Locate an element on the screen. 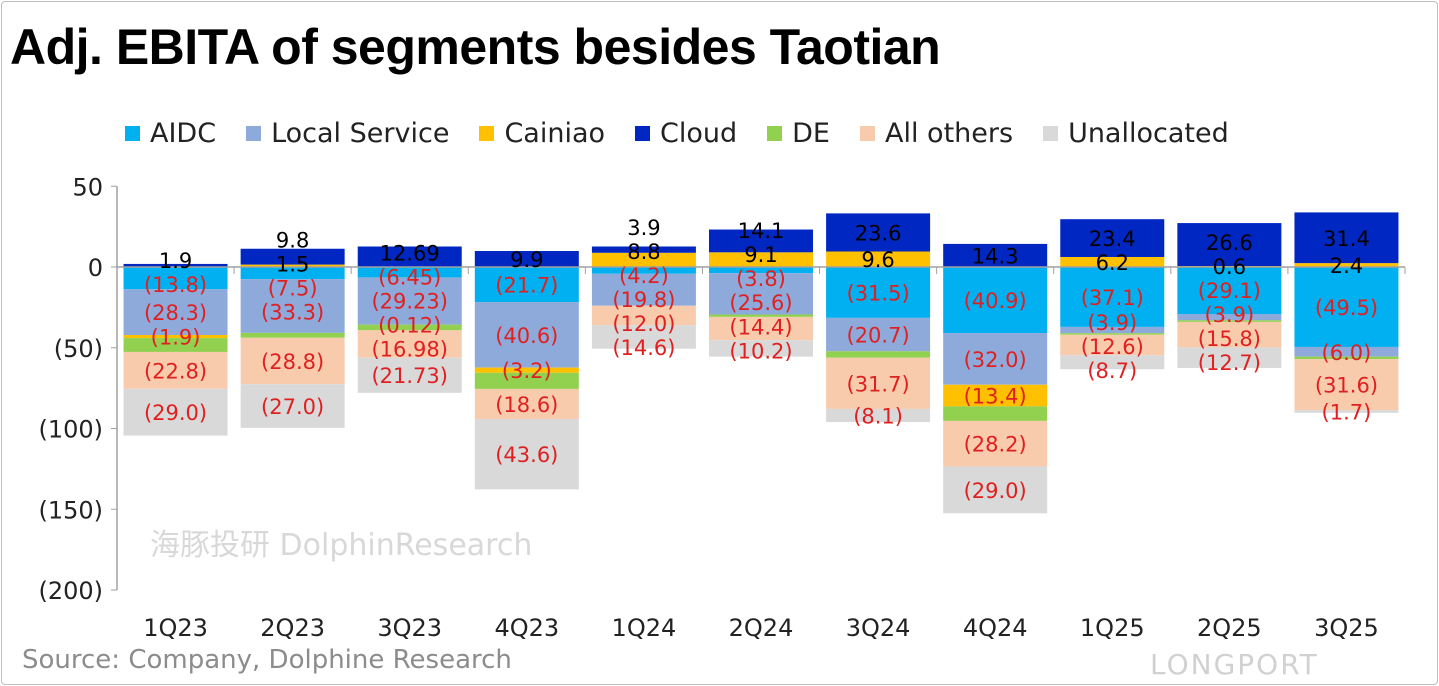  data-label: (49.5) is located at coordinates (1346, 308).